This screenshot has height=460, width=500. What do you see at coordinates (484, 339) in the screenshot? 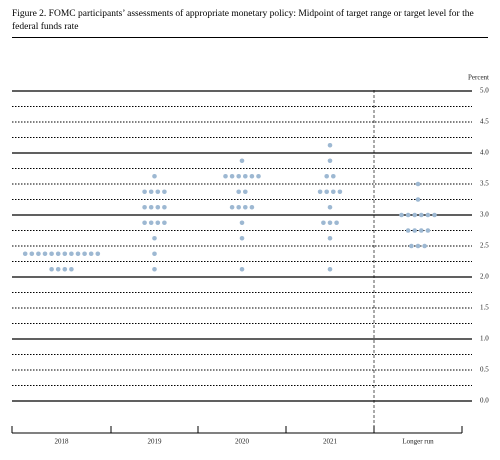
I see `y-tick-label: 1.0` at bounding box center [484, 339].